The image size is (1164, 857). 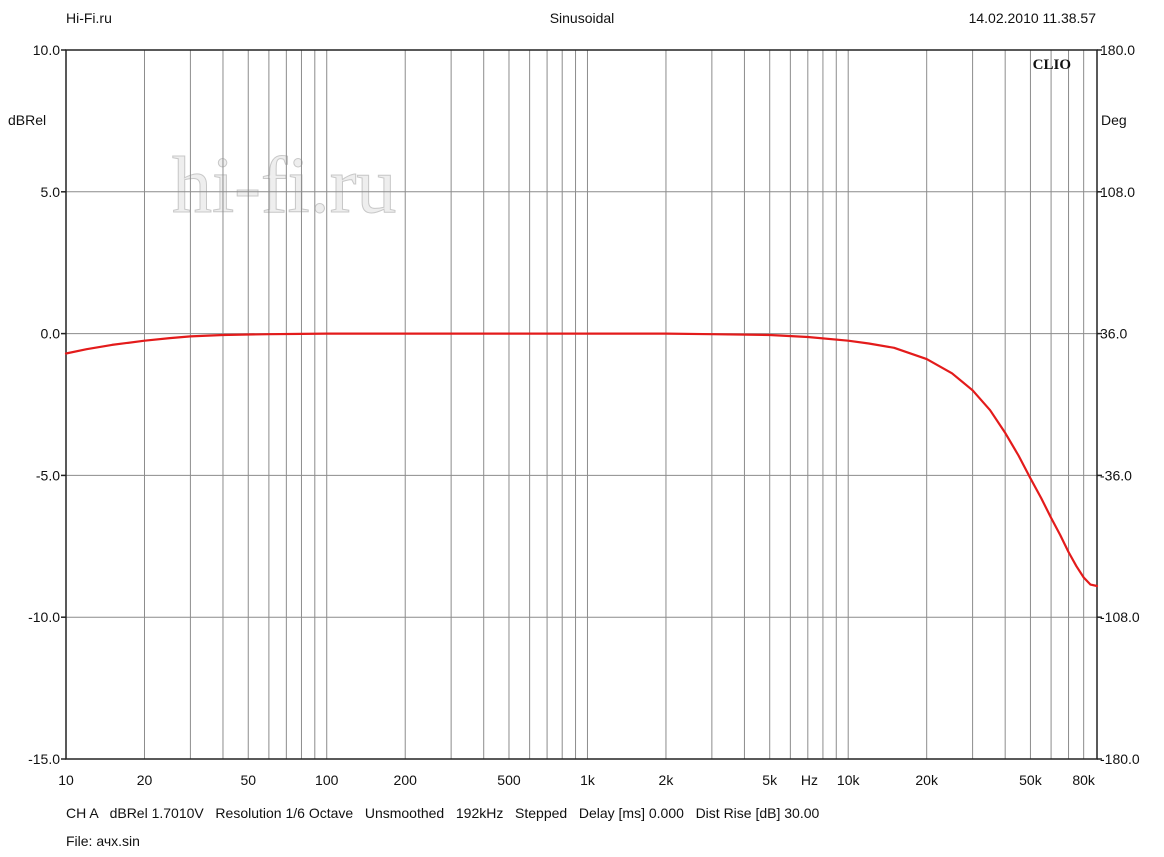 I want to click on y-tick-label: 0.0, so click(x=51, y=334).